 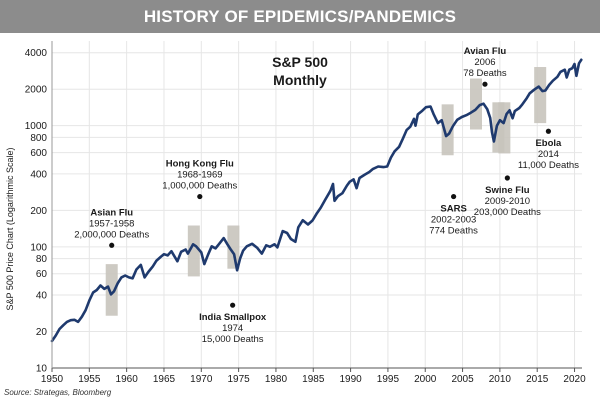 I want to click on annotation-detail: 1968-1969, so click(x=199, y=175).